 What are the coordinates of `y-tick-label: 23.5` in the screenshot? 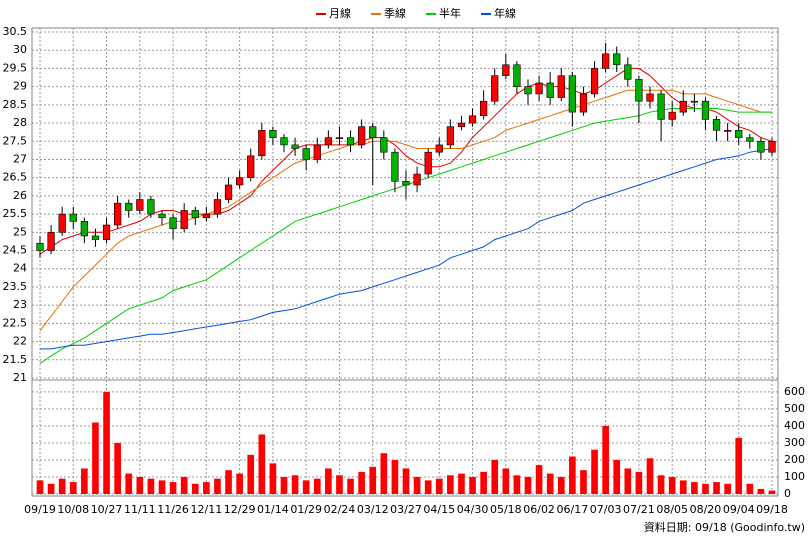 It's located at (15, 286).